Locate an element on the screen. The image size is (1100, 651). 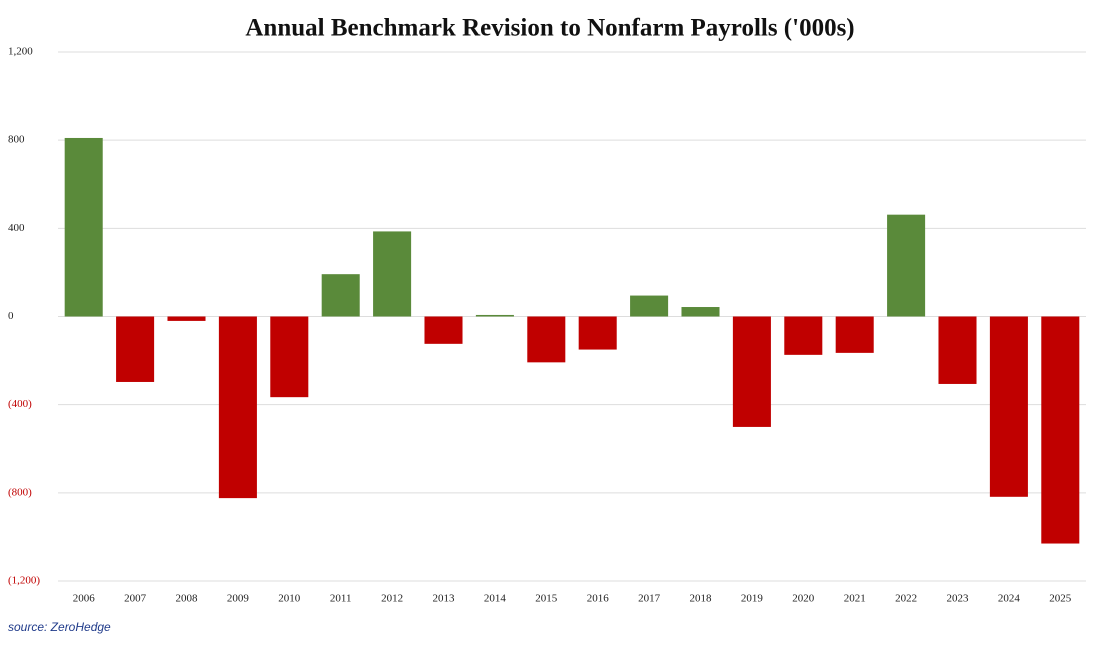
x-tick-label: 2018 is located at coordinates (701, 599).